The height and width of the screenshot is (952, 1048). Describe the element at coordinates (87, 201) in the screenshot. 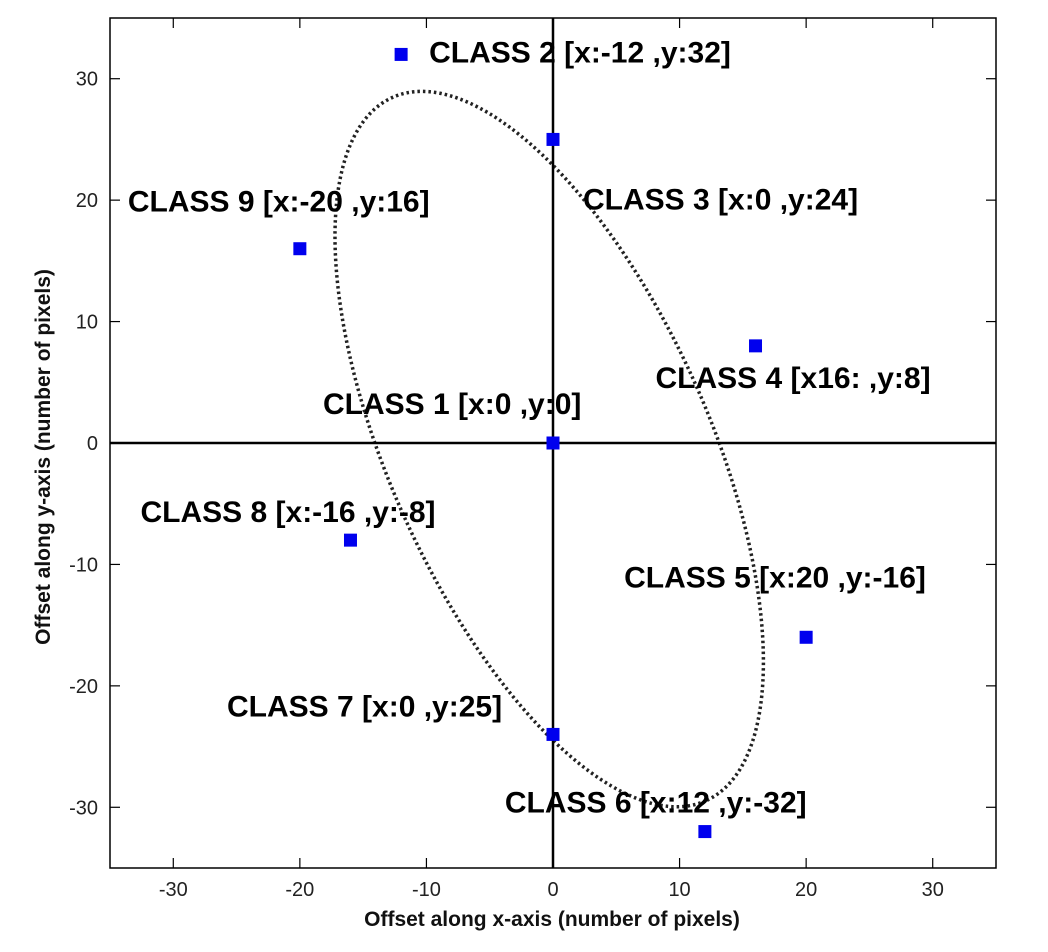

I see `y-tick-label: 20` at that location.